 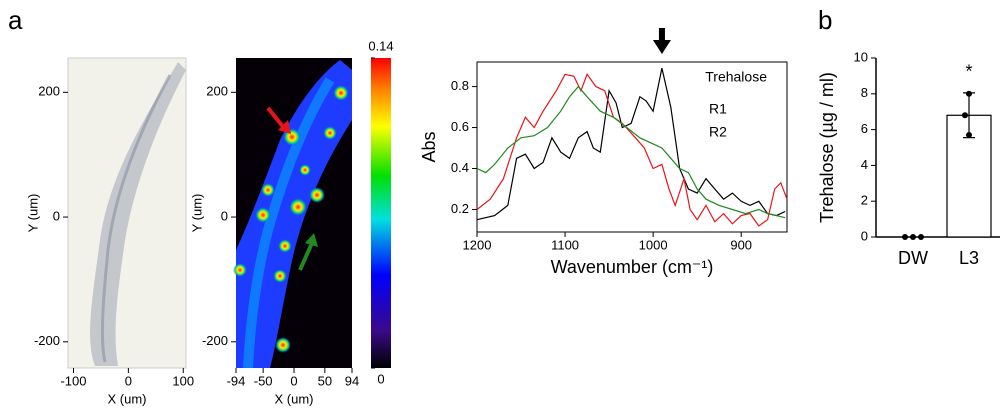 I want to click on y-tick-label: 0.6, so click(x=460, y=126).